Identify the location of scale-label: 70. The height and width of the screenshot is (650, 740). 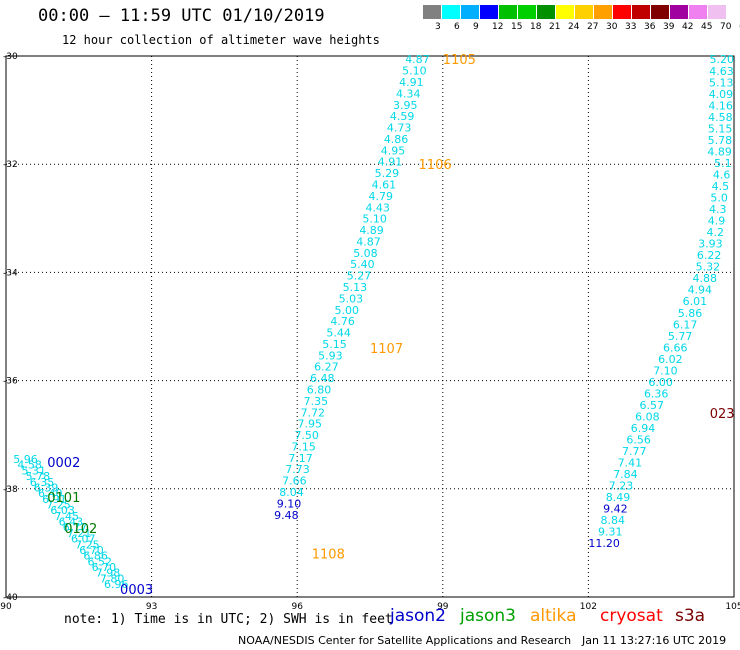
(726, 27).